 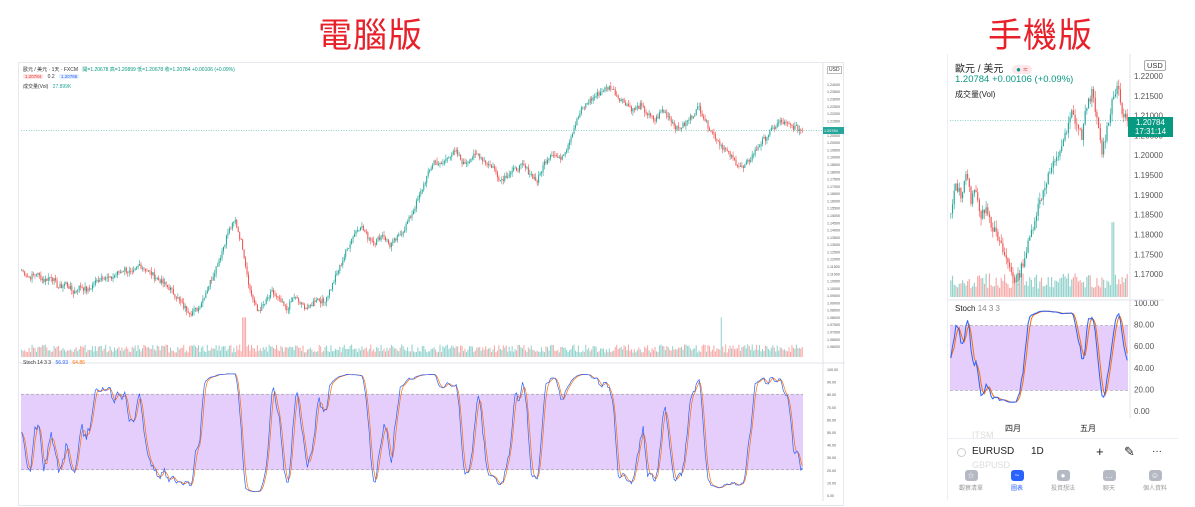 What do you see at coordinates (1154, 481) in the screenshot?
I see `tab-profile: ☺ 個人資料` at bounding box center [1154, 481].